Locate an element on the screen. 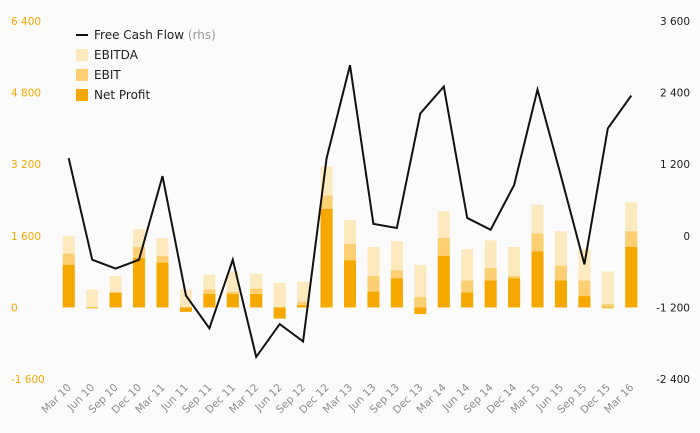  right-tick-label: 2 400 is located at coordinates (675, 94).